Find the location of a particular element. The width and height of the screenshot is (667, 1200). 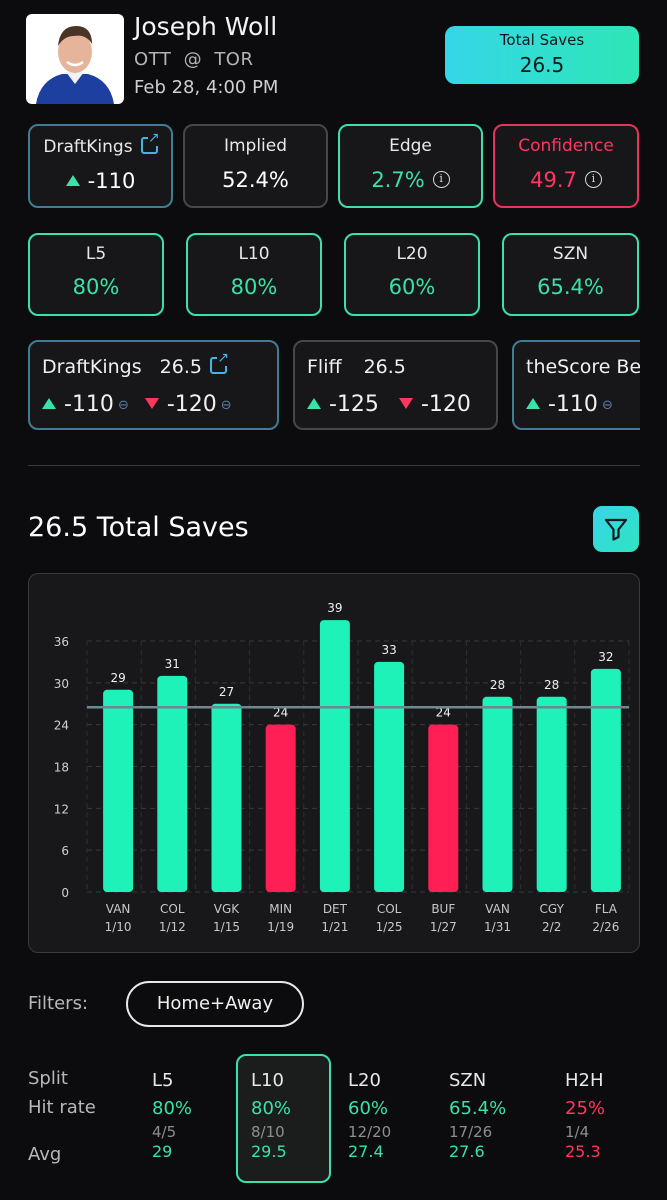

split-label: L10 is located at coordinates (254, 254).